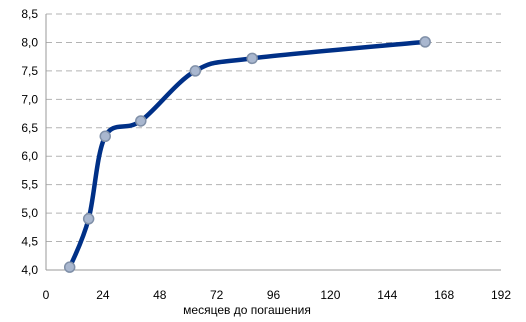  What do you see at coordinates (387, 295) in the screenshot?
I see `x-tick-label-6: 144` at bounding box center [387, 295].